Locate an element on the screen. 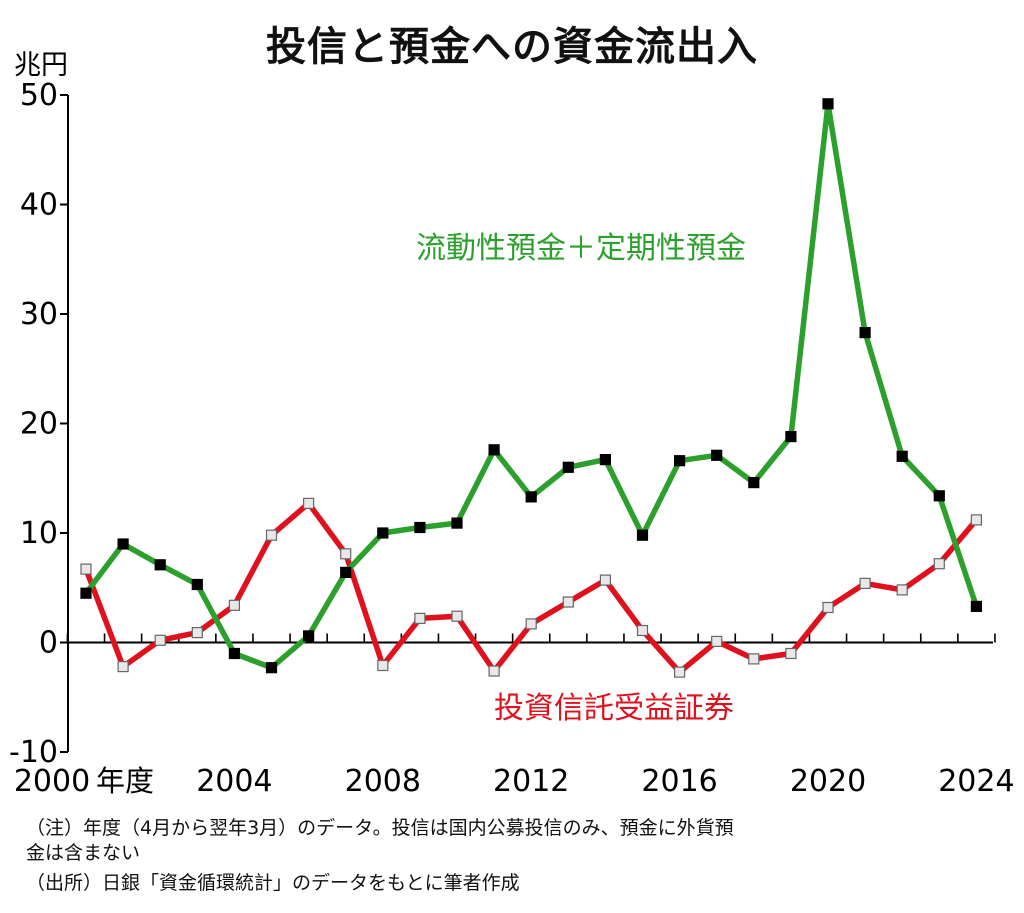 This screenshot has height=913, width=1024. y-tick-label: 40 is located at coordinates (39, 205).